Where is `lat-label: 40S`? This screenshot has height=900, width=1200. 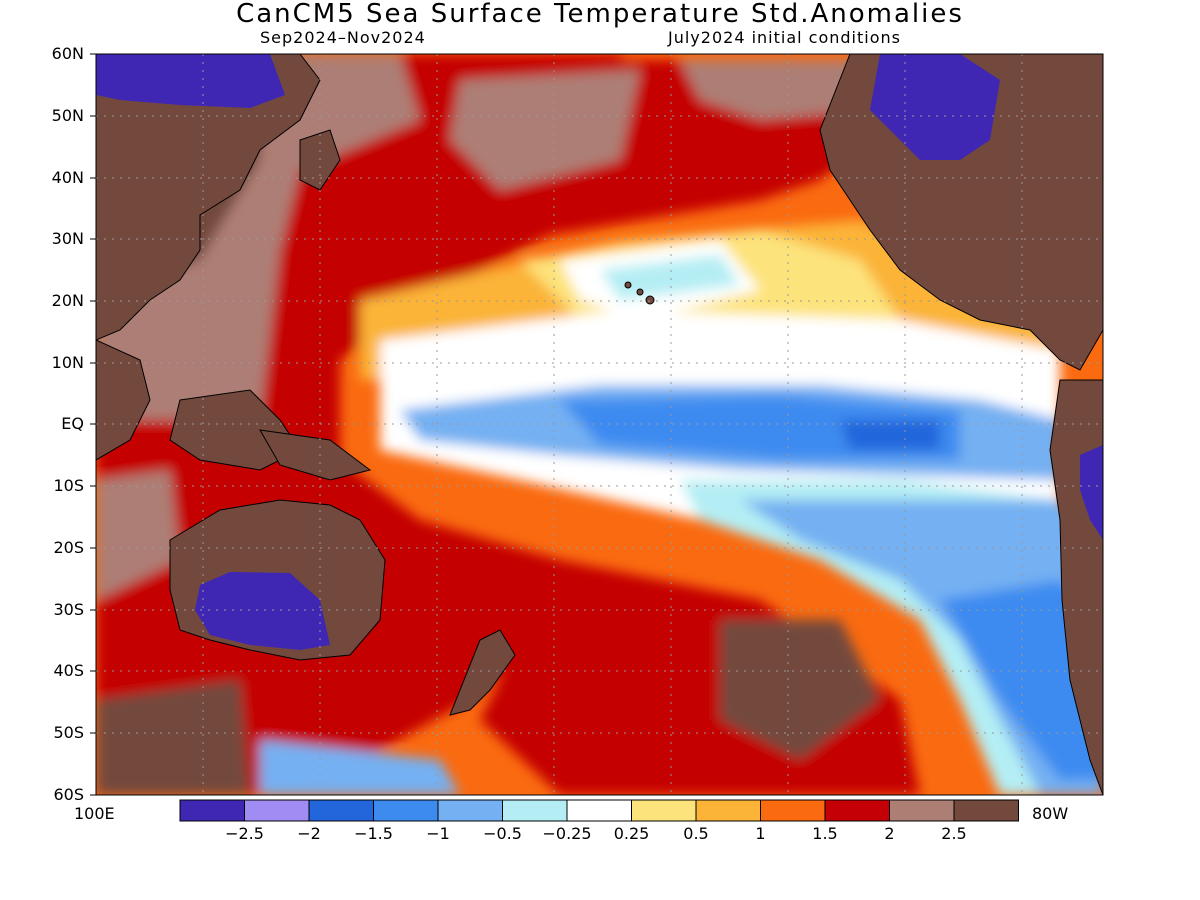
lat-label: 40S is located at coordinates (68, 670).